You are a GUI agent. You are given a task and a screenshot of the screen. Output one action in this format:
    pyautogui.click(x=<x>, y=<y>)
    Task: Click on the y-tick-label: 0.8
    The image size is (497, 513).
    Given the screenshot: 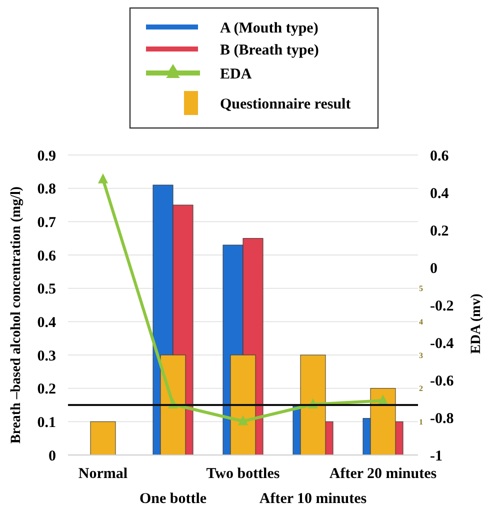 What is the action you would take?
    pyautogui.click(x=46, y=190)
    